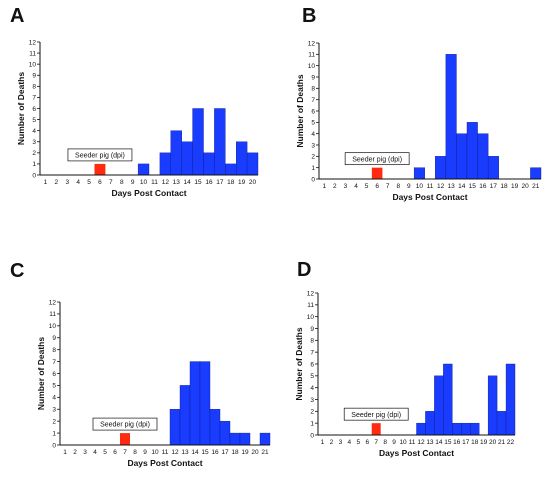 The image size is (550, 482). What do you see at coordinates (95, 452) in the screenshot?
I see `x-tick-label: 4` at bounding box center [95, 452].